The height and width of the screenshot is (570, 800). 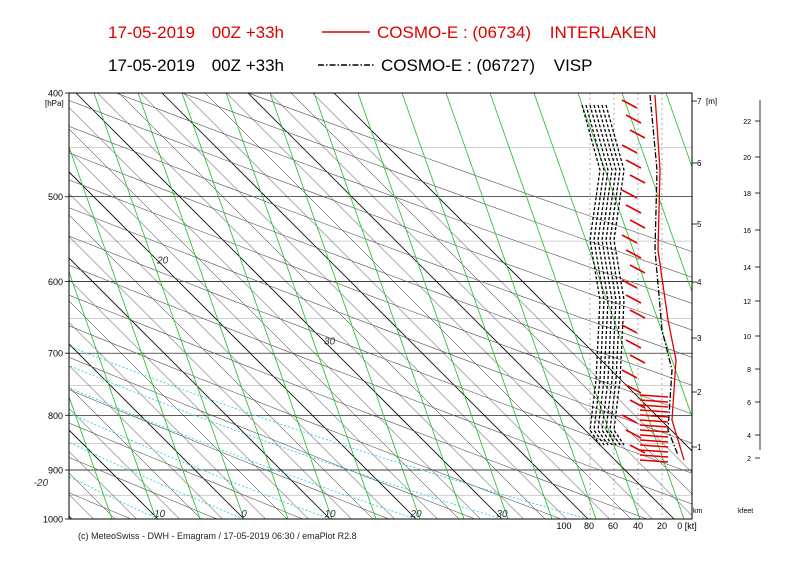 I want to click on km-tick-label: 3, so click(x=699, y=338).